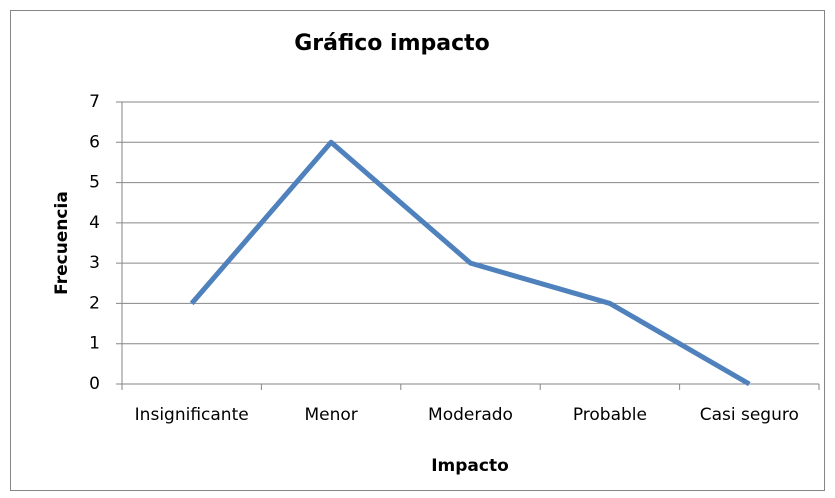 Image resolution: width=835 pixels, height=498 pixels. I want to click on x-tick-label: Menor, so click(330, 415).